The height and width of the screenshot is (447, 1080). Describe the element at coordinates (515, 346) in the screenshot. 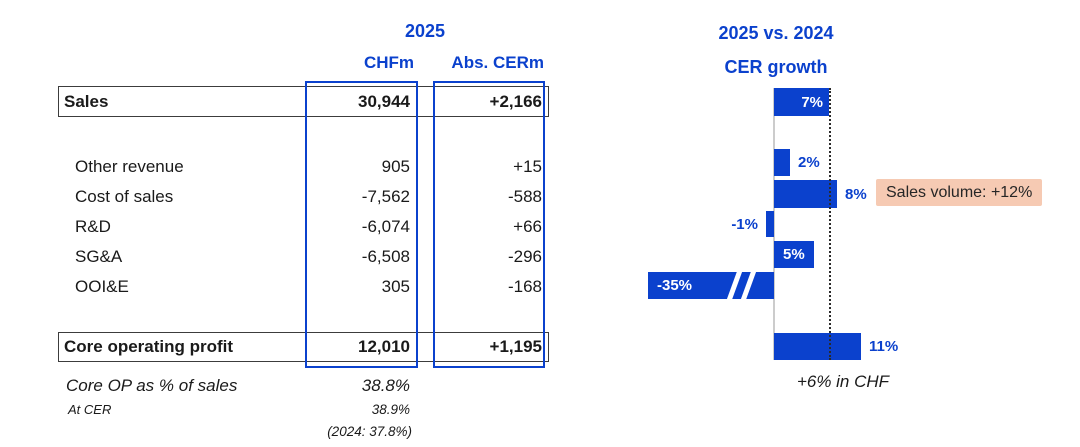

I see `row-value-abs-cerm: +1,195` at that location.